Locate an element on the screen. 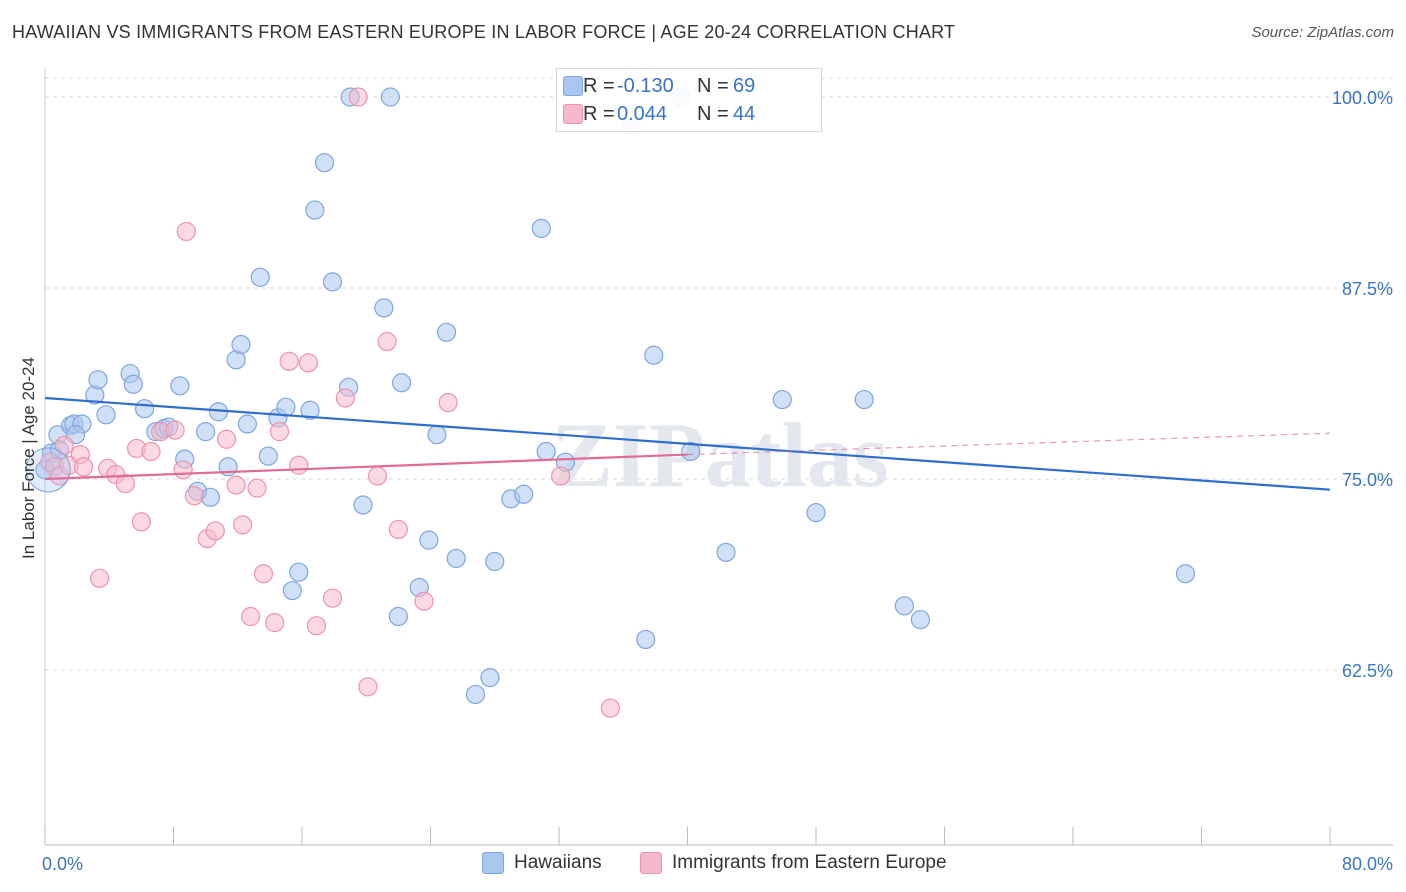 This screenshot has height=892, width=1406. x-tick-label: 80.0% is located at coordinates (1367, 864).